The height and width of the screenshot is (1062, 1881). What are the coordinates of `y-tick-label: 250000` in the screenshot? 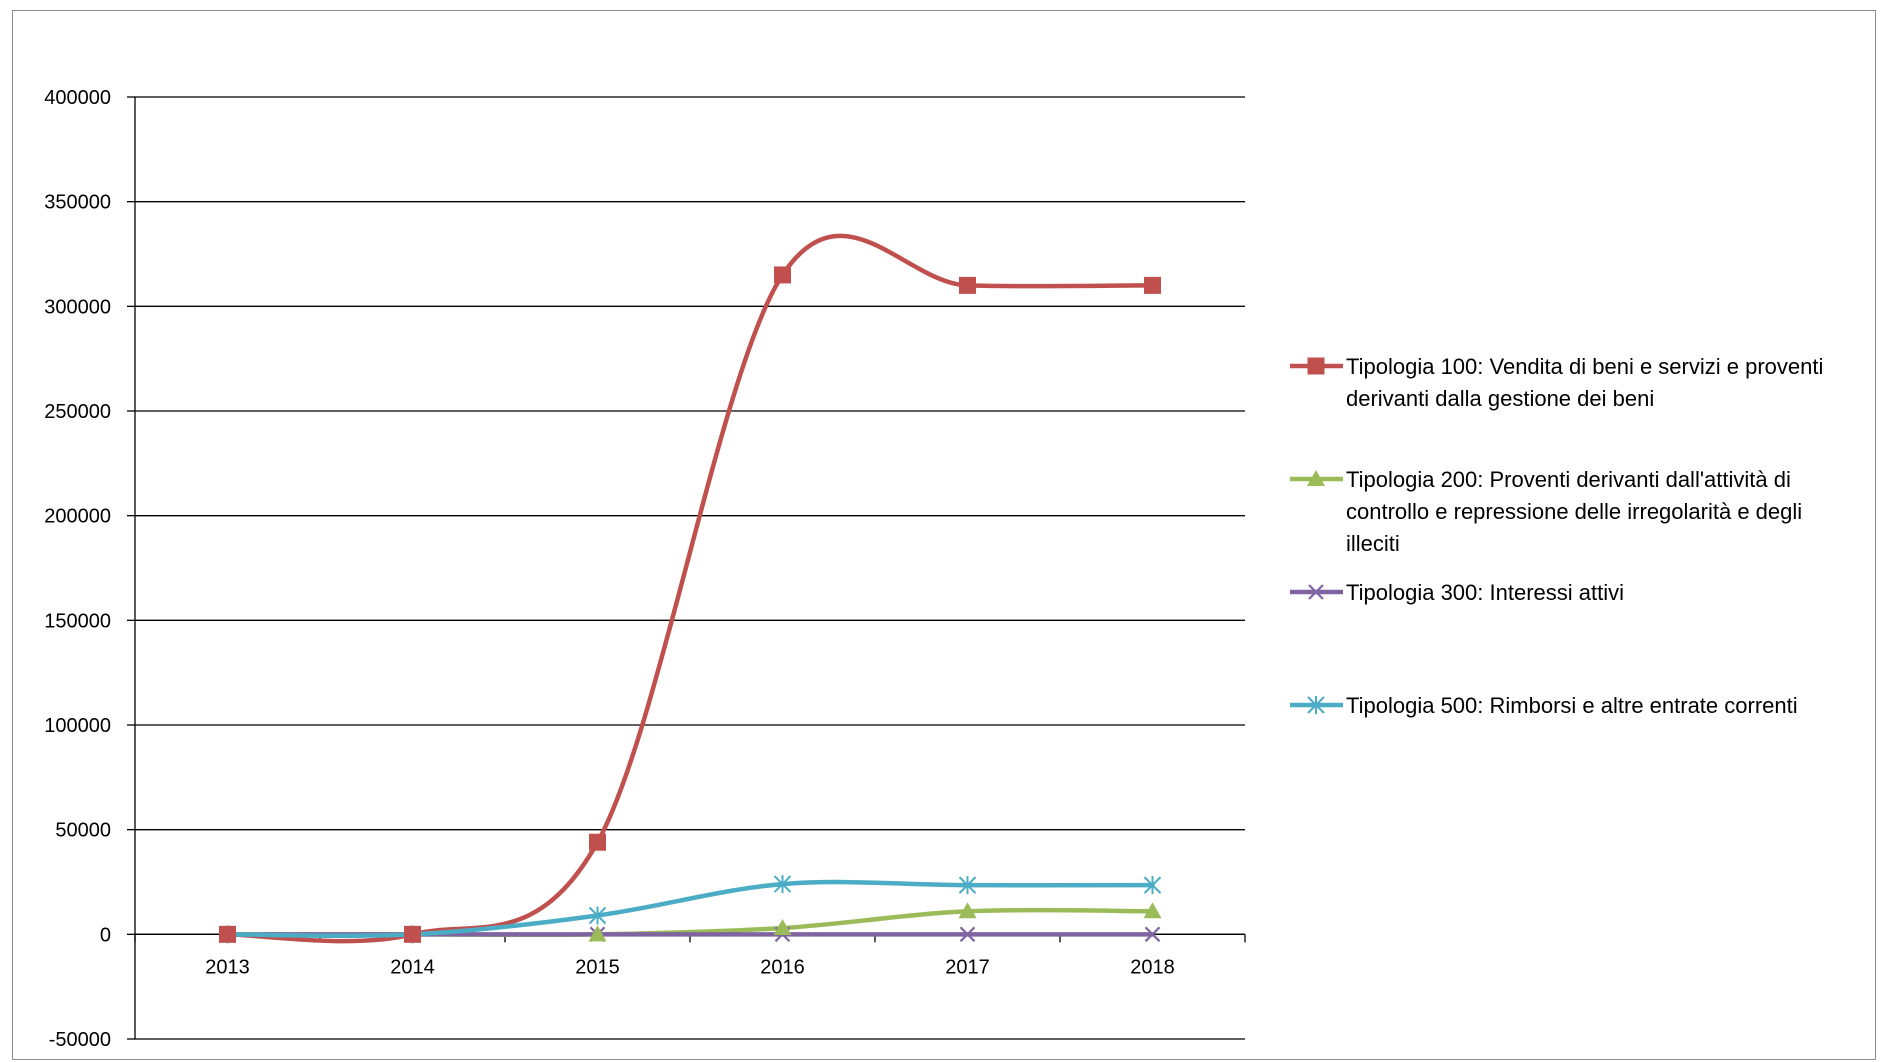 It's located at (77, 412).